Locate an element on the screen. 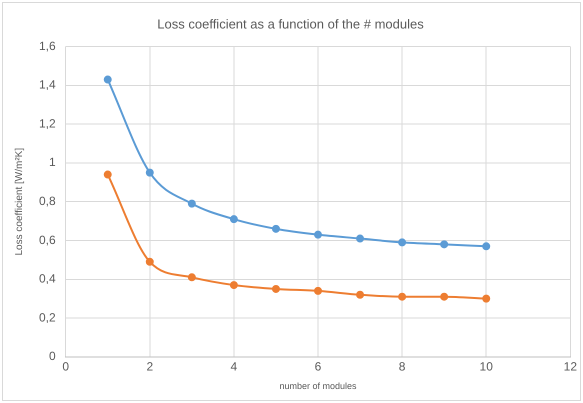 The width and height of the screenshot is (583, 403). chart-title: Loss coefficient as a function of the # modules is located at coordinates (290, 24).